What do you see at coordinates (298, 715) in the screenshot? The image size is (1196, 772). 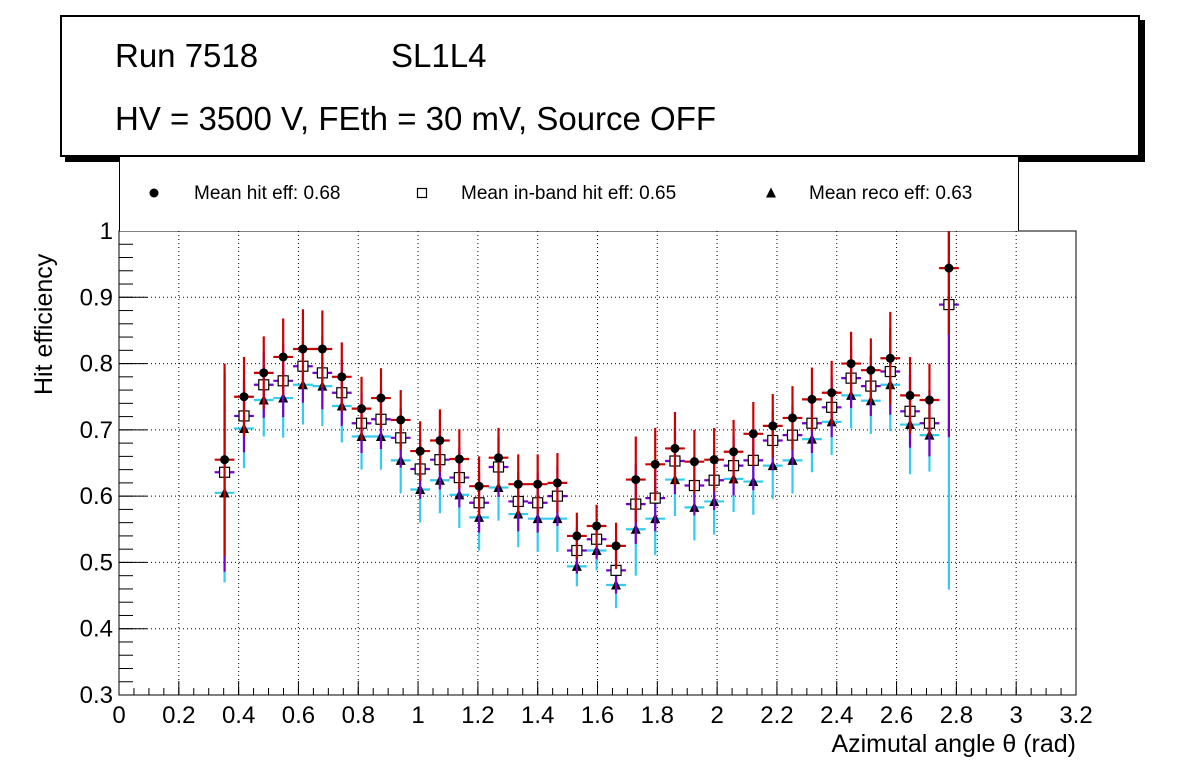 I see `x-tick-label: 0.6` at bounding box center [298, 715].